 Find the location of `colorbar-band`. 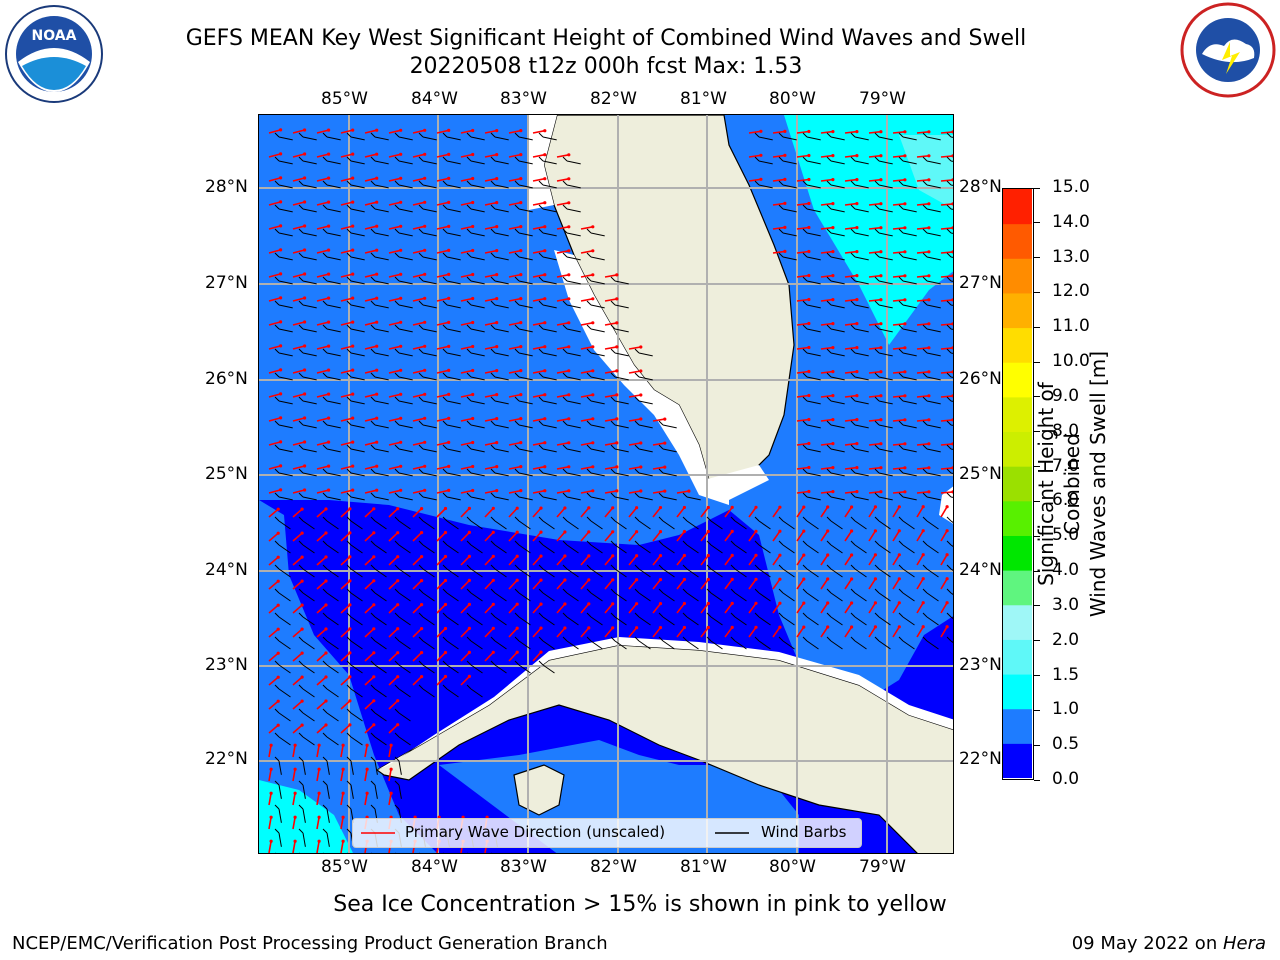

colorbar-band is located at coordinates (1017, 553).